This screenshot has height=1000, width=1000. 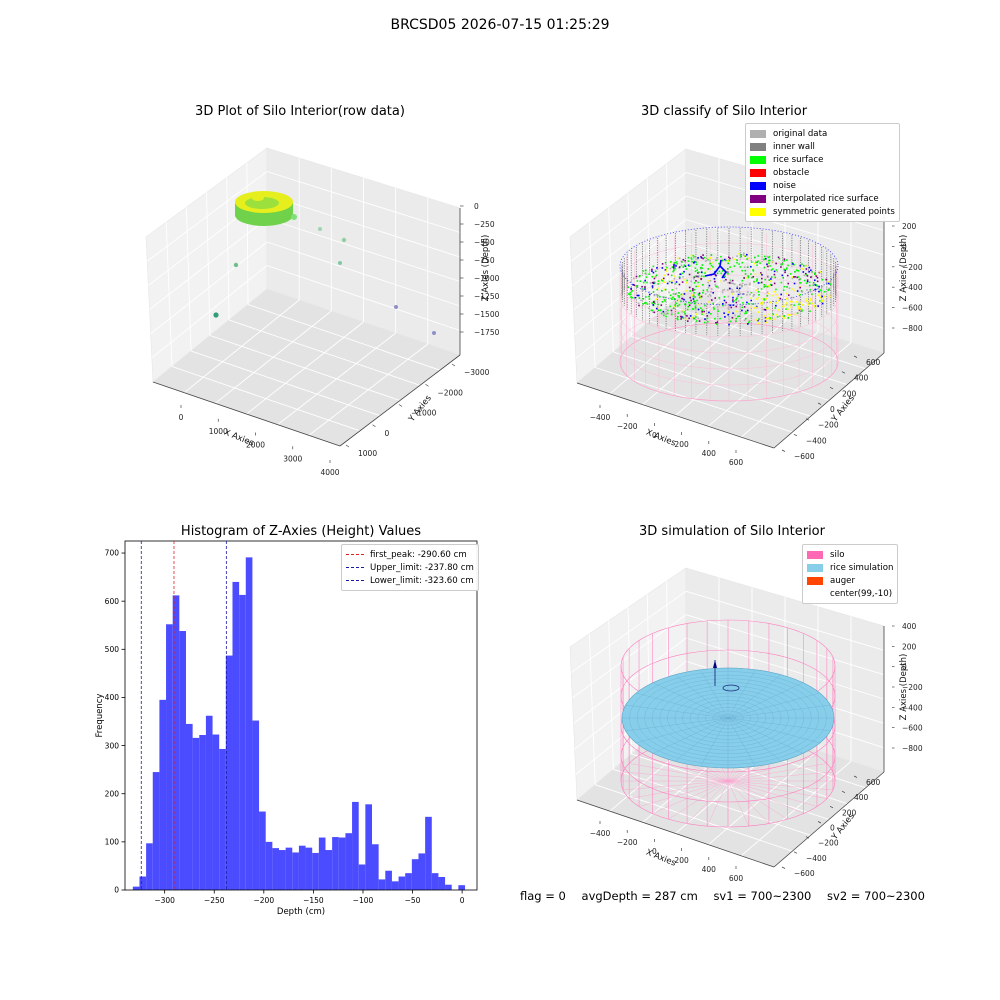 I want to click on sim-x-tick-label: 600, so click(x=736, y=878).